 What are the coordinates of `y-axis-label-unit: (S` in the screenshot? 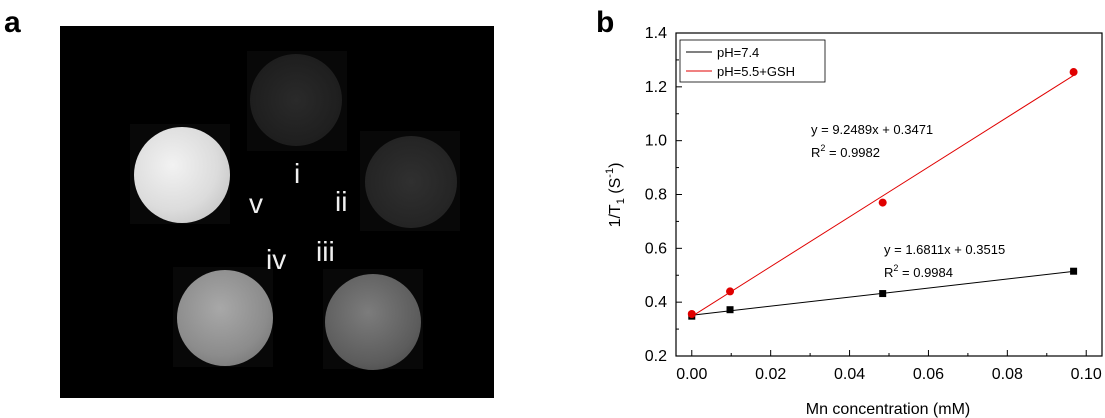 It's located at (615, 188).